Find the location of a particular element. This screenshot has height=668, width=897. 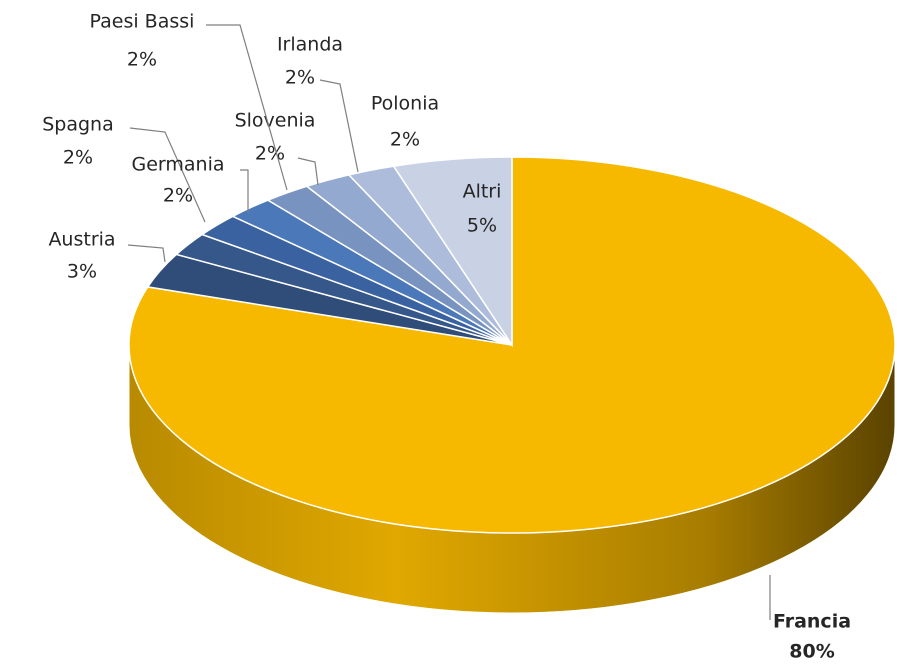

value-label: 80% is located at coordinates (811, 652).